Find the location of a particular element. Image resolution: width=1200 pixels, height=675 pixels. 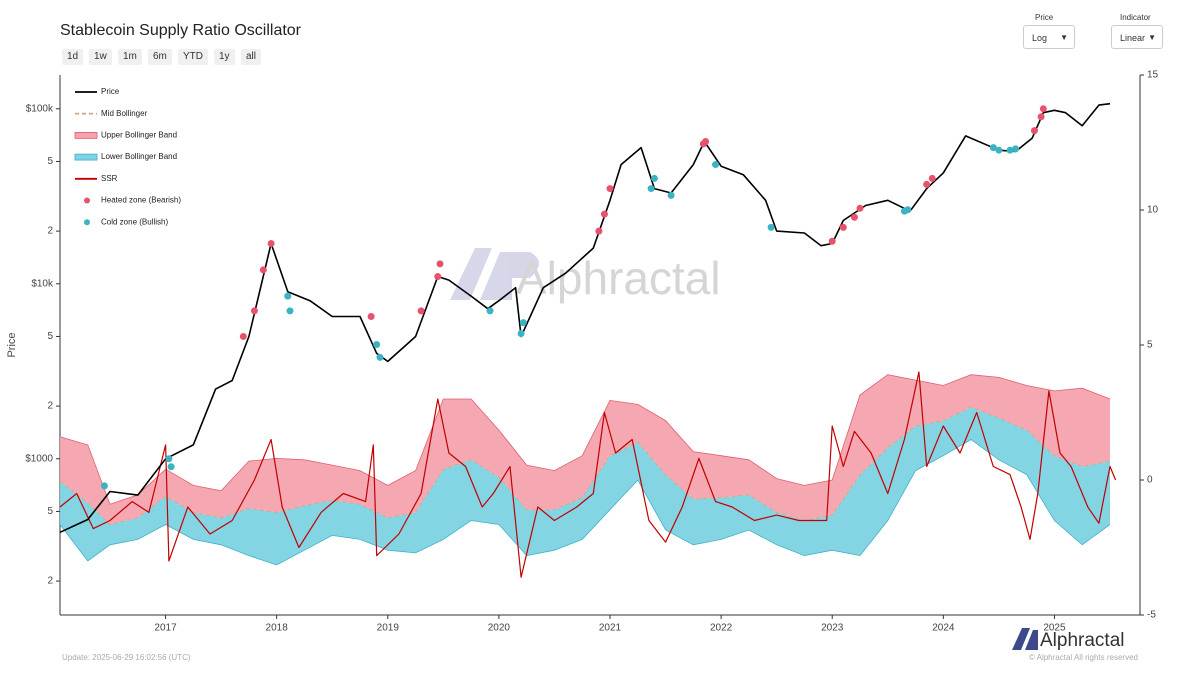

watermark-logo is located at coordinates (494, 274).